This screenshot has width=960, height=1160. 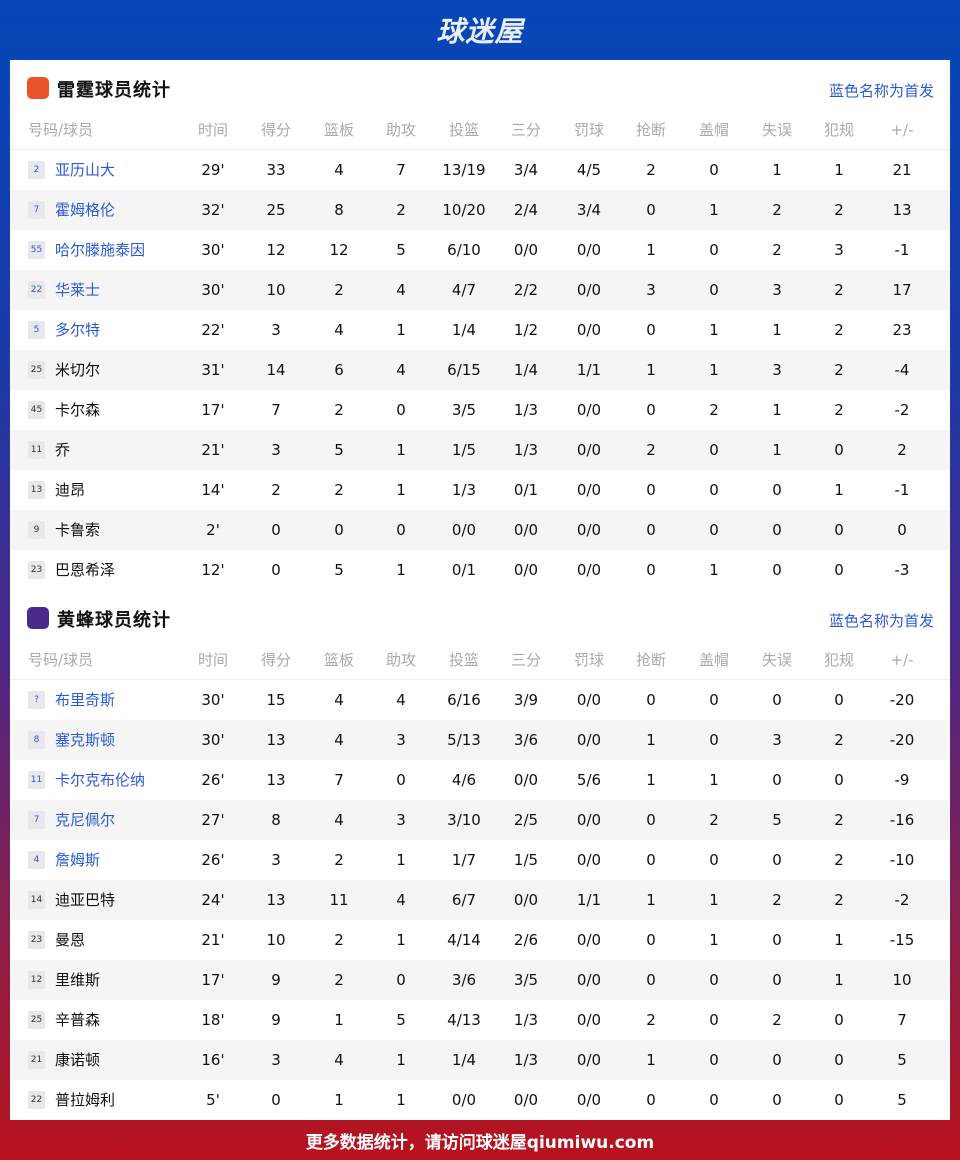 What do you see at coordinates (36, 700) in the screenshot?
I see `jersey-number: ?` at bounding box center [36, 700].